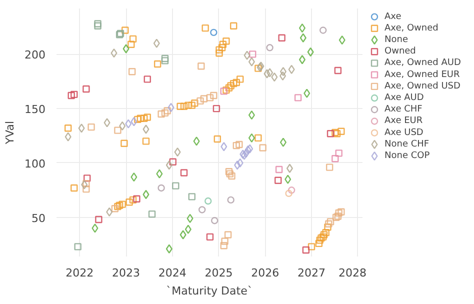 The width and height of the screenshot is (474, 304). Describe the element at coordinates (404, 133) in the screenshot. I see `legend-label: Axe USD` at that location.